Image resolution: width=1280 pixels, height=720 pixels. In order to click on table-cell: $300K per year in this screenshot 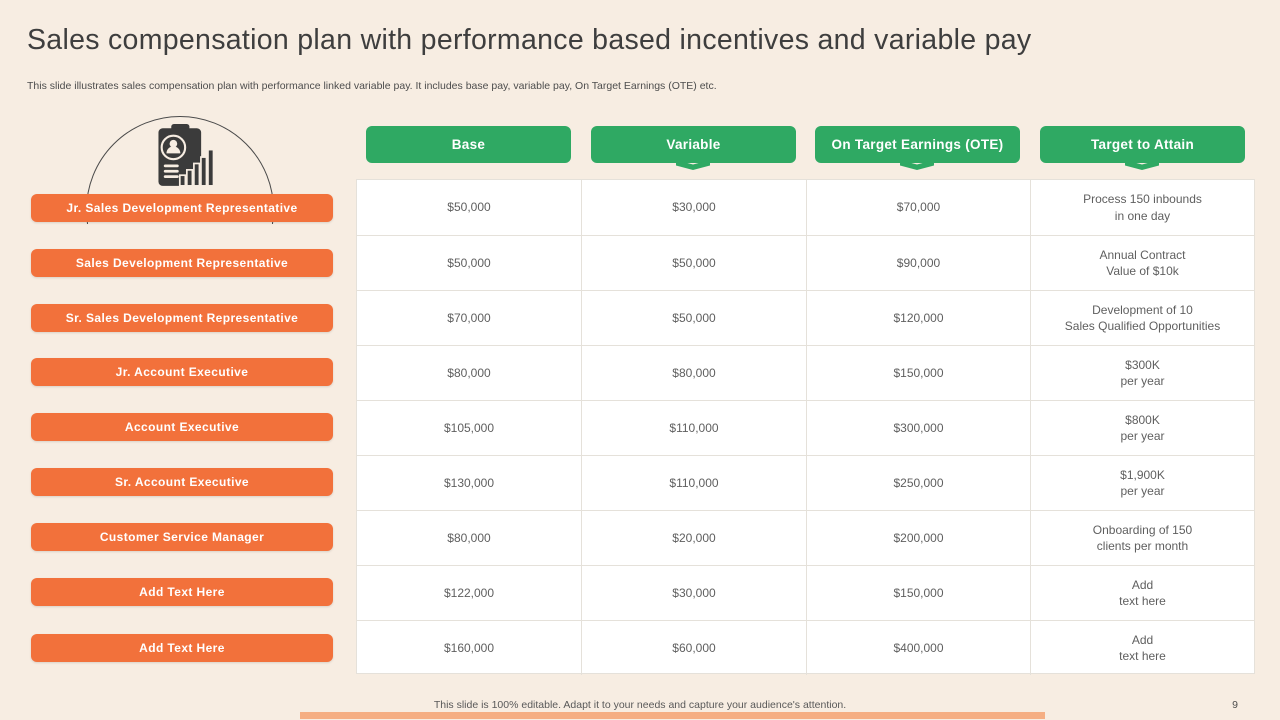, I will do `click(1142, 372)`.